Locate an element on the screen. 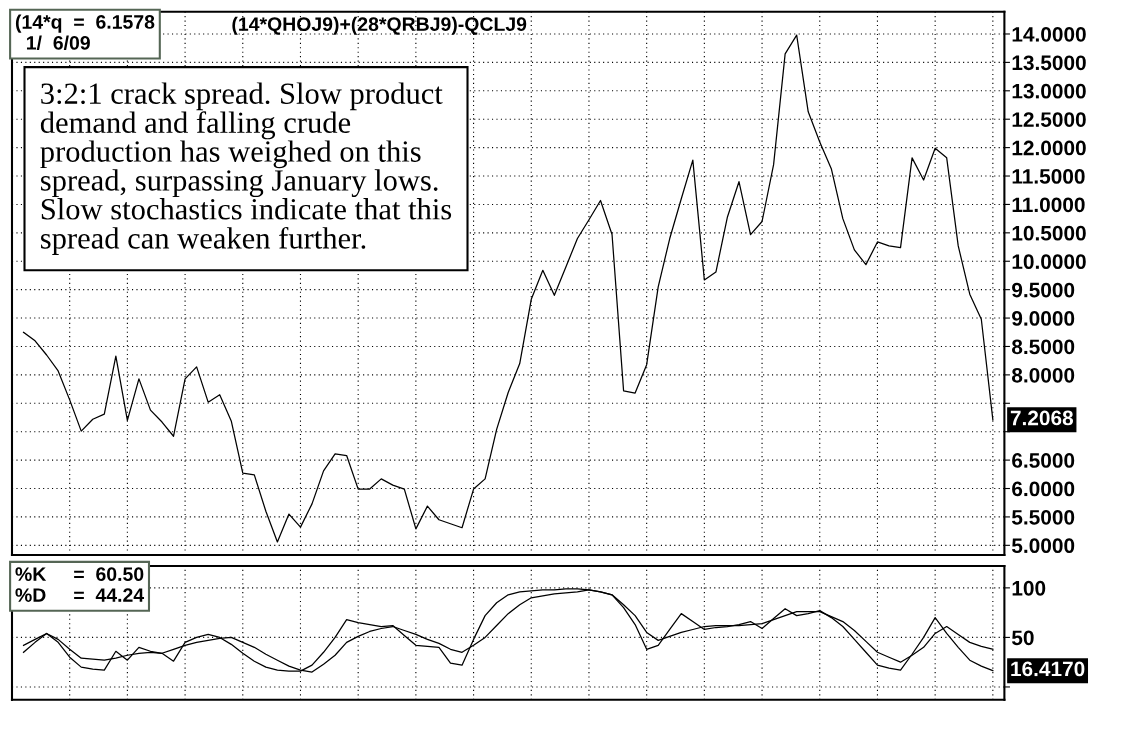 The height and width of the screenshot is (739, 1142). annotation: %K = 60.50 %D = 44.24 is located at coordinates (80, 584).